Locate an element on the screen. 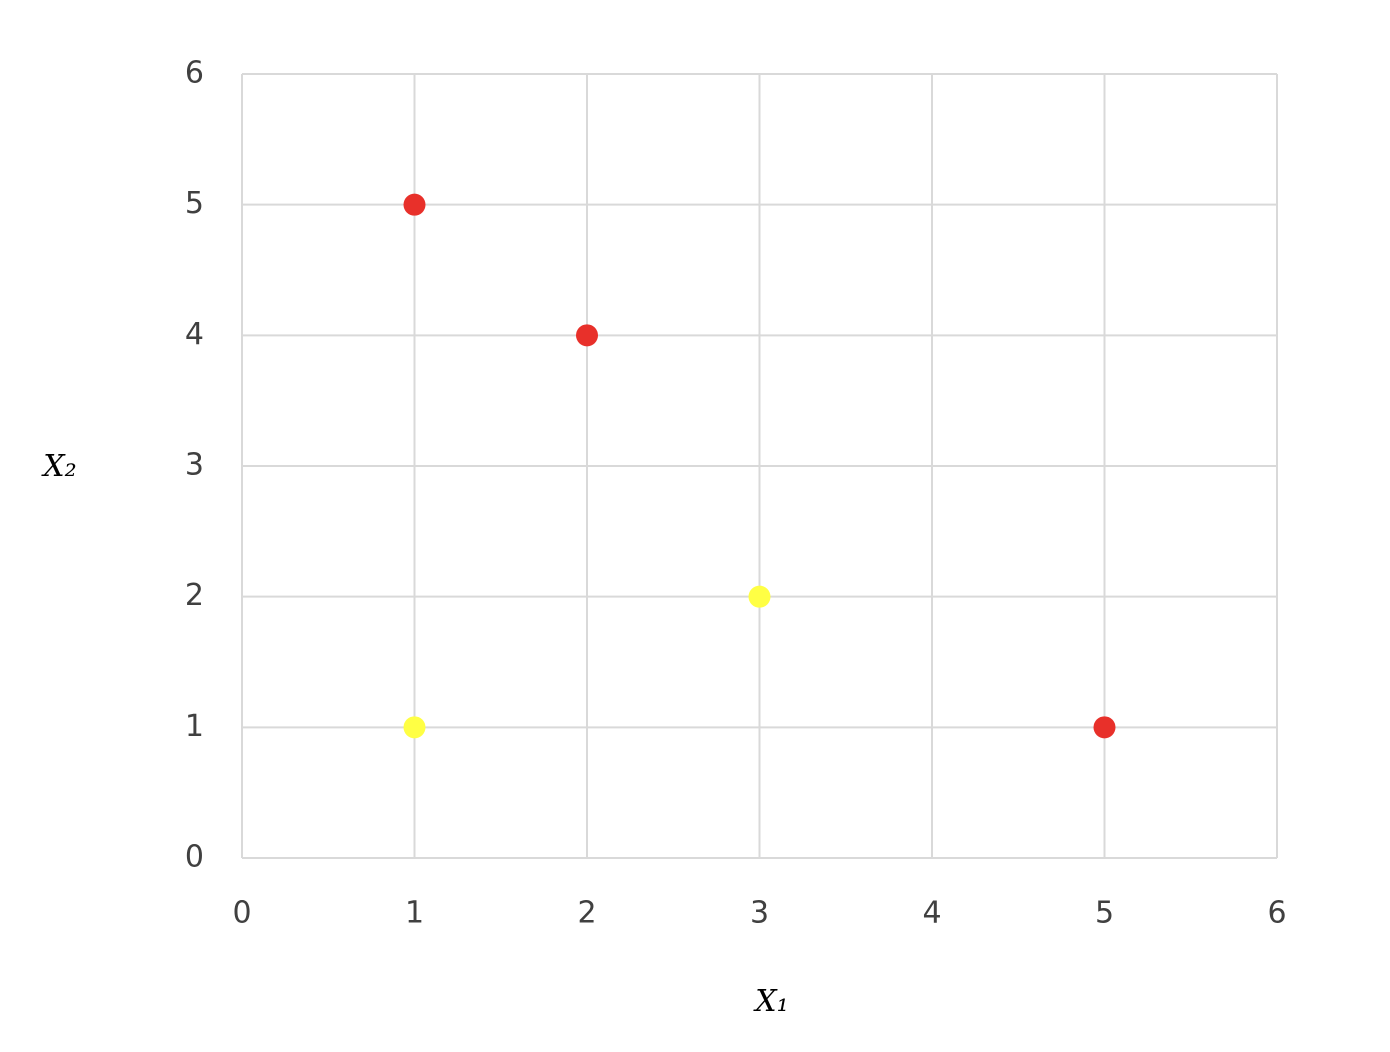 The image size is (1390, 1052). x-axis-title: X₁ is located at coordinates (770, 1001).